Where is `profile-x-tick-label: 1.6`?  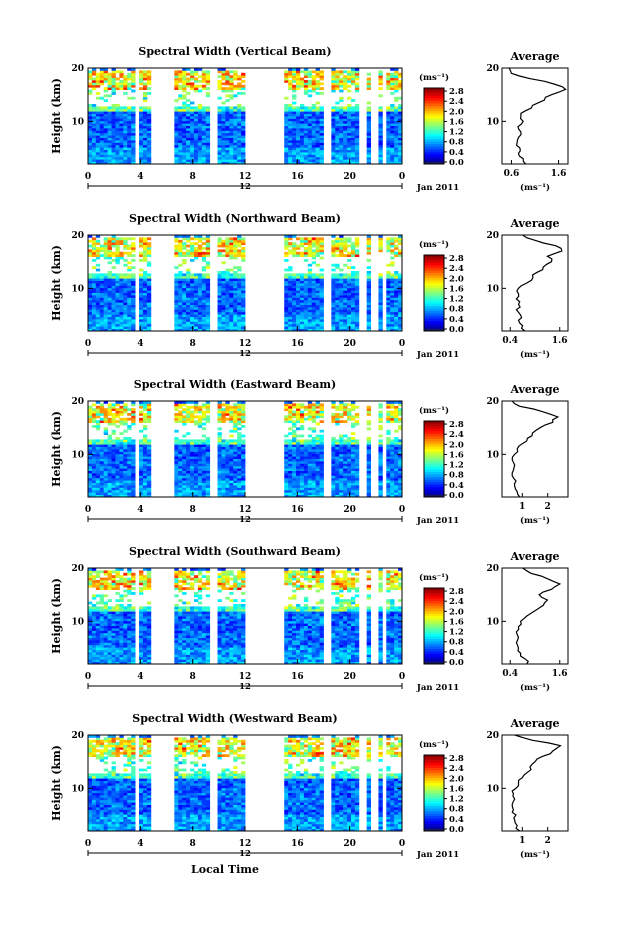 profile-x-tick-label: 1.6 is located at coordinates (559, 174).